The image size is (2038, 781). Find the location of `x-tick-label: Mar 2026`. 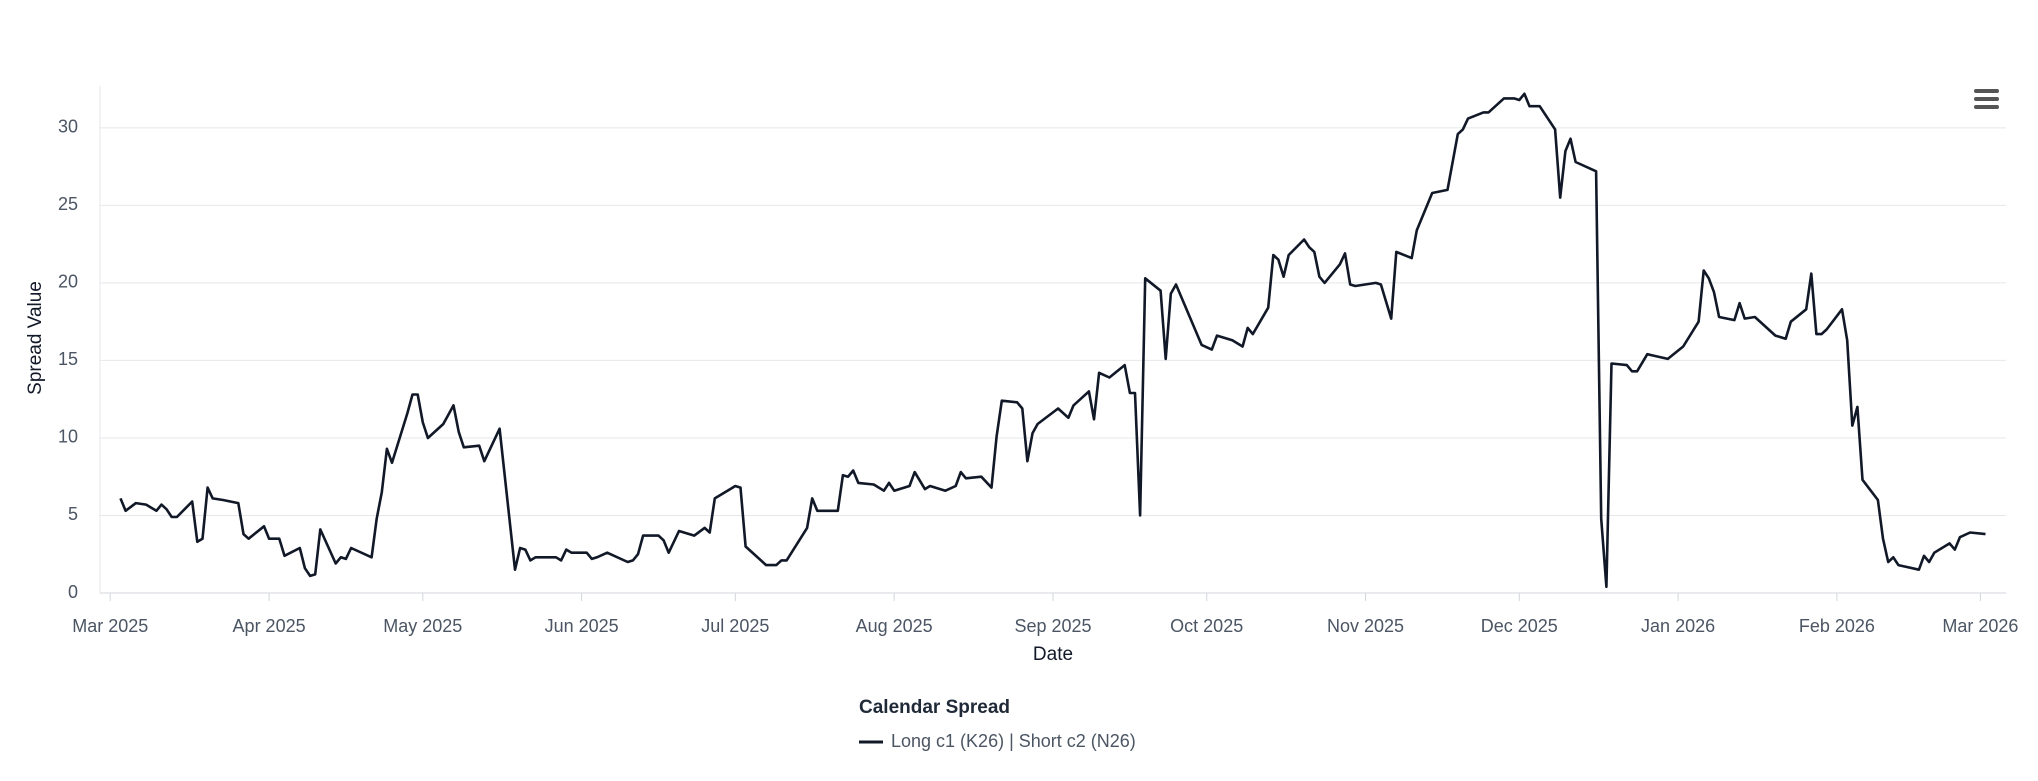

x-tick-label: Mar 2026 is located at coordinates (1980, 626).